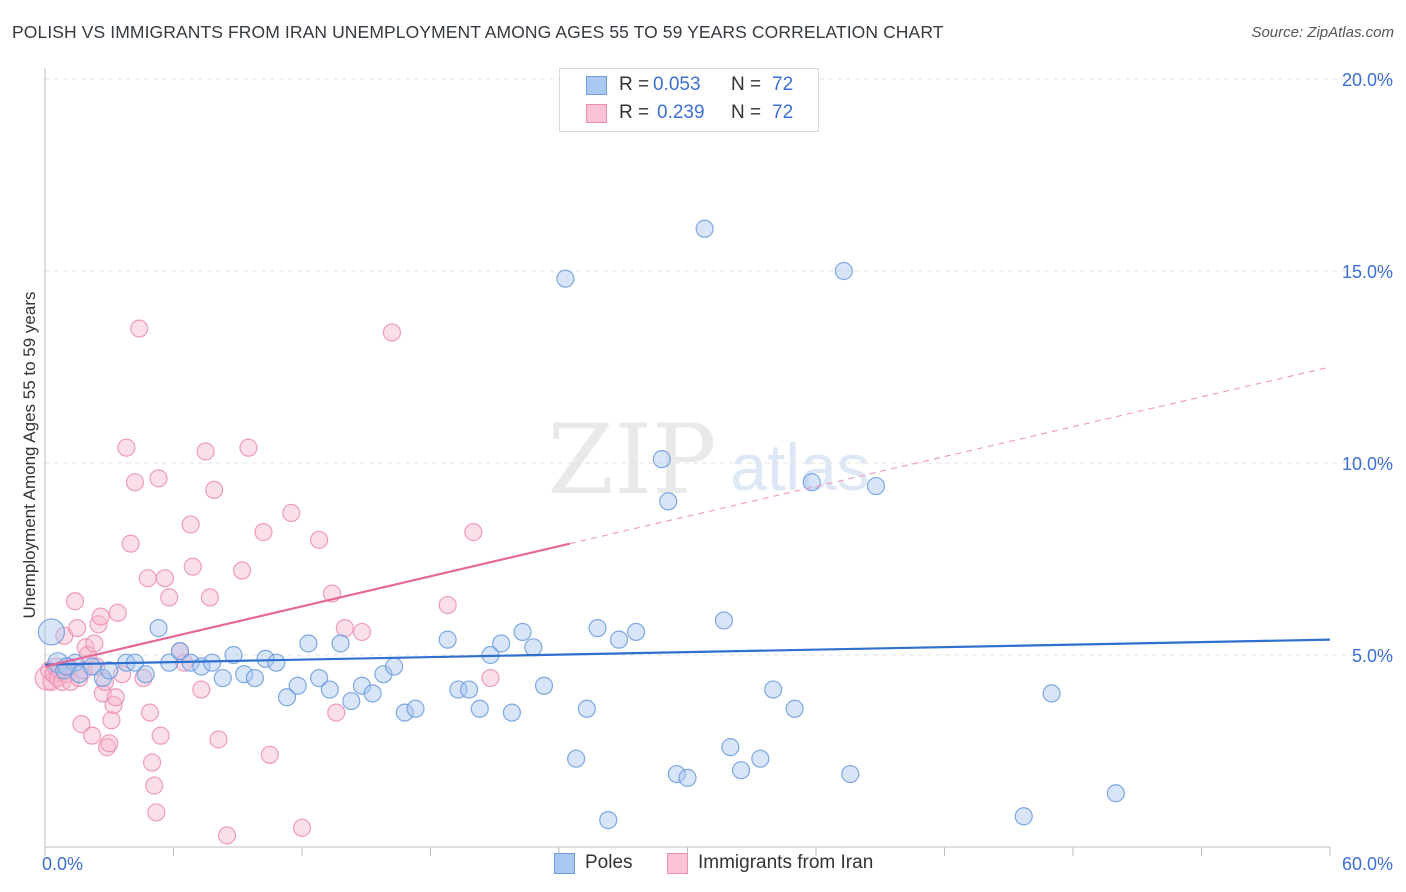  Describe the element at coordinates (799, 467) in the screenshot. I see `watermark-atlas: atlas` at that location.